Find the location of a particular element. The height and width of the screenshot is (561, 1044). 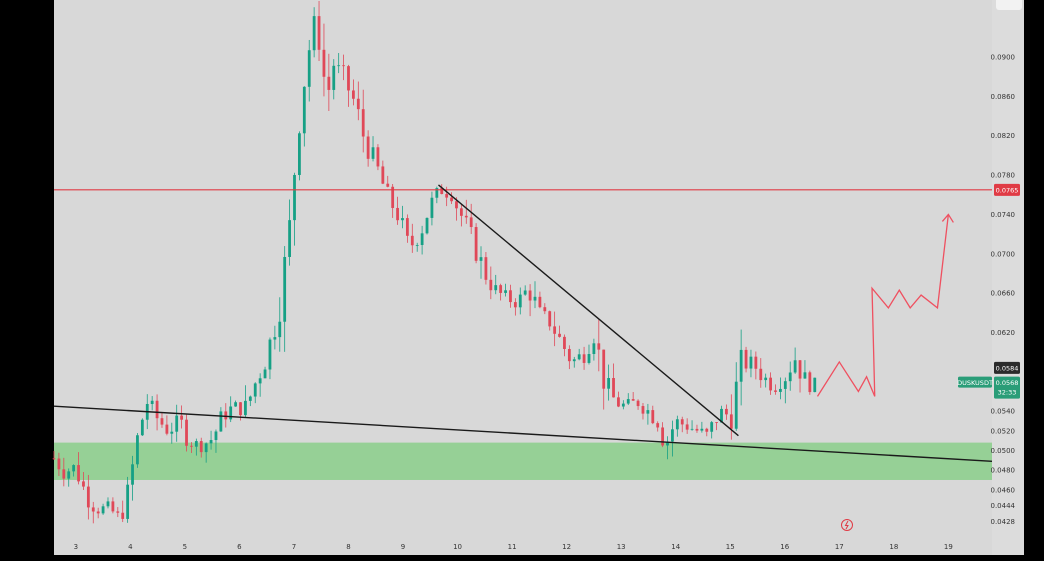

last-price-text: 0.0568 is located at coordinates (1007, 383).